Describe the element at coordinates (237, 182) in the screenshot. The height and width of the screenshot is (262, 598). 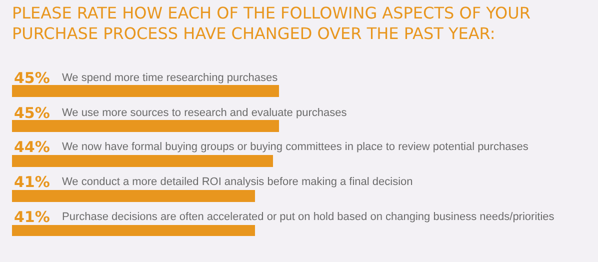
I see `y-tick-label: We conduct a more detailed ROI analysis before making a final decision` at that location.